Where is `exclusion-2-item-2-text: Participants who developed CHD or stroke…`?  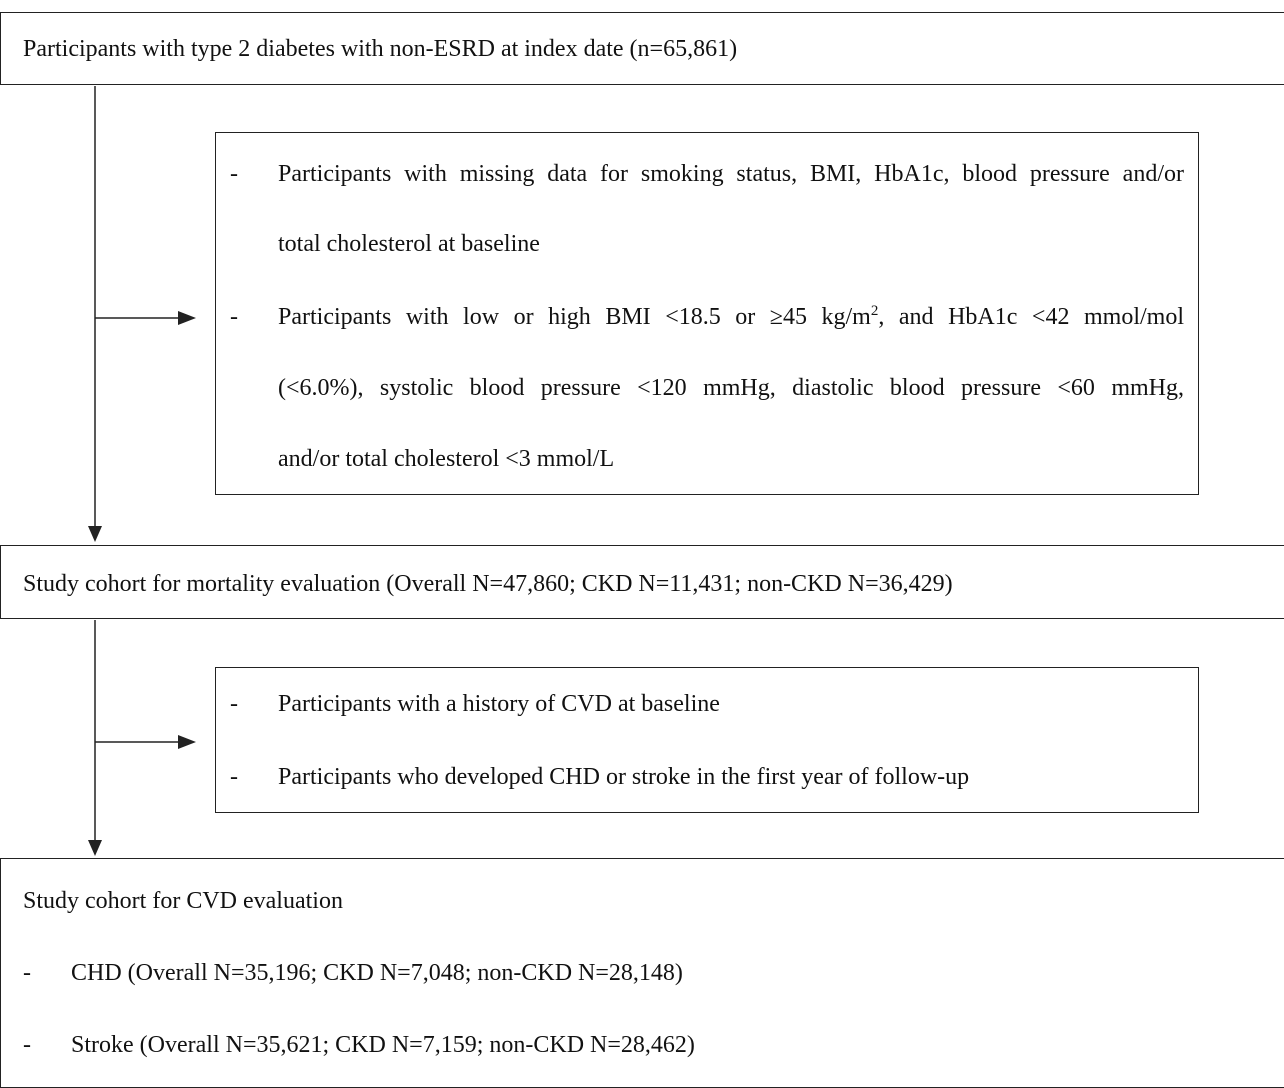
exclusion-2-item-2-text: Participants who developed CHD or stroke… is located at coordinates (624, 777).